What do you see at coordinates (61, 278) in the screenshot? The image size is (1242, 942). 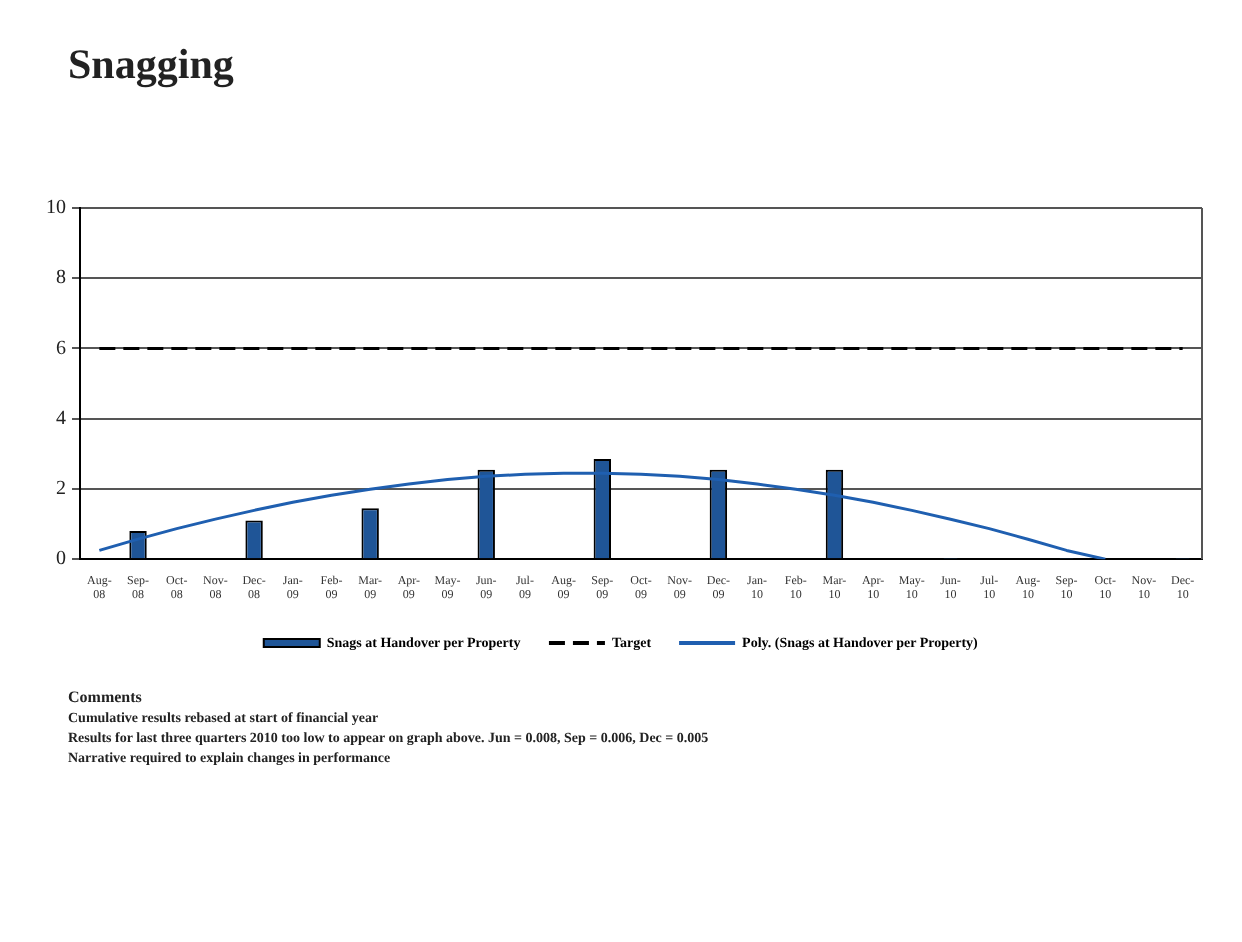 I see `y-tick-label: 8` at bounding box center [61, 278].